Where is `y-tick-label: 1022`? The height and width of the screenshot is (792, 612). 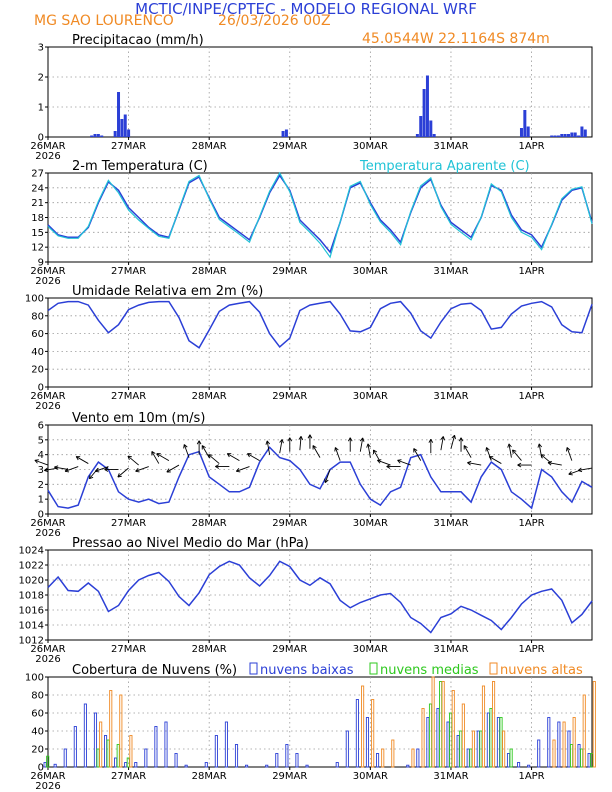 y-tick-label: 1022 is located at coordinates (31, 566).